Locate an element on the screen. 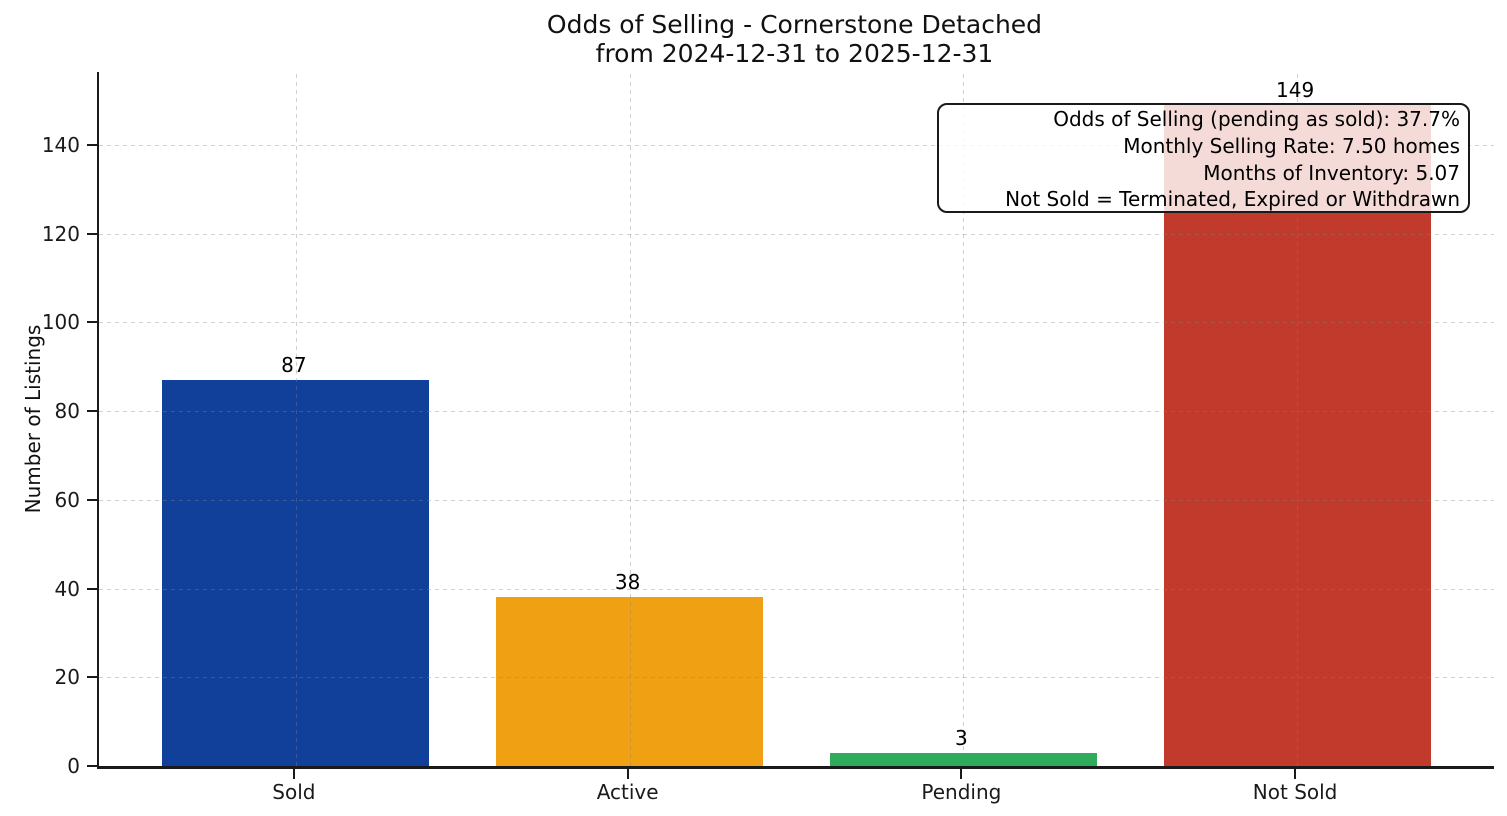 This screenshot has height=816, width=1507. y-tick-label-80: 80 is located at coordinates (67, 411).